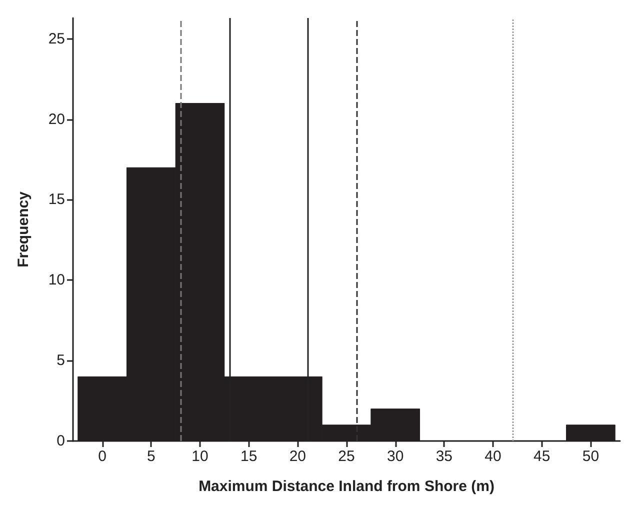 The image size is (634, 514). Describe the element at coordinates (395, 456) in the screenshot. I see `x-tick-label: 30` at that location.